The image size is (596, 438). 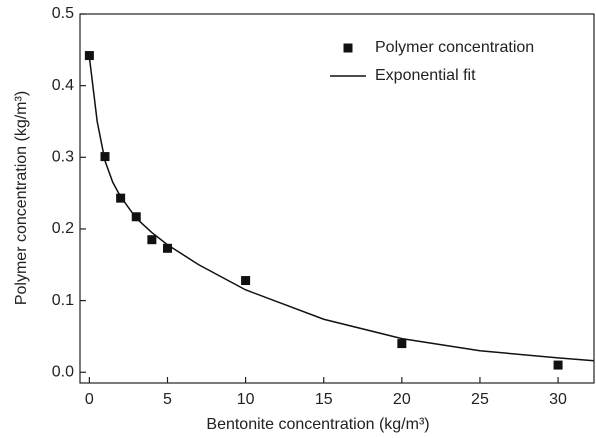 I want to click on y-tick-label: 0.5, so click(x=63, y=13).